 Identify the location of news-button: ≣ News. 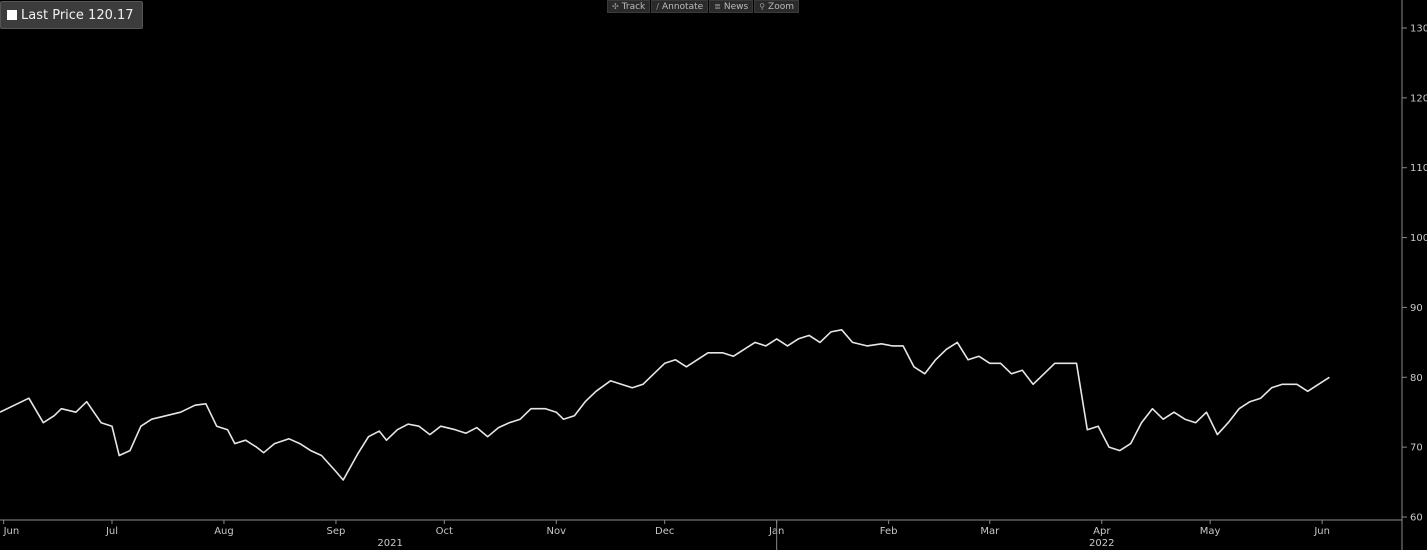
(731, 6).